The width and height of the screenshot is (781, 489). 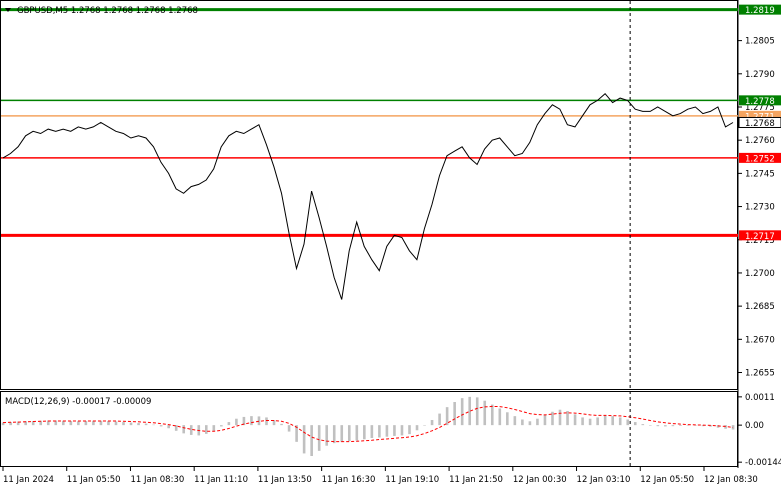 What do you see at coordinates (107, 11) in the screenshot?
I see `price-chart-title: GBPUSD,M5 1.2768 1.2768 1.2768 1.2768` at bounding box center [107, 11].